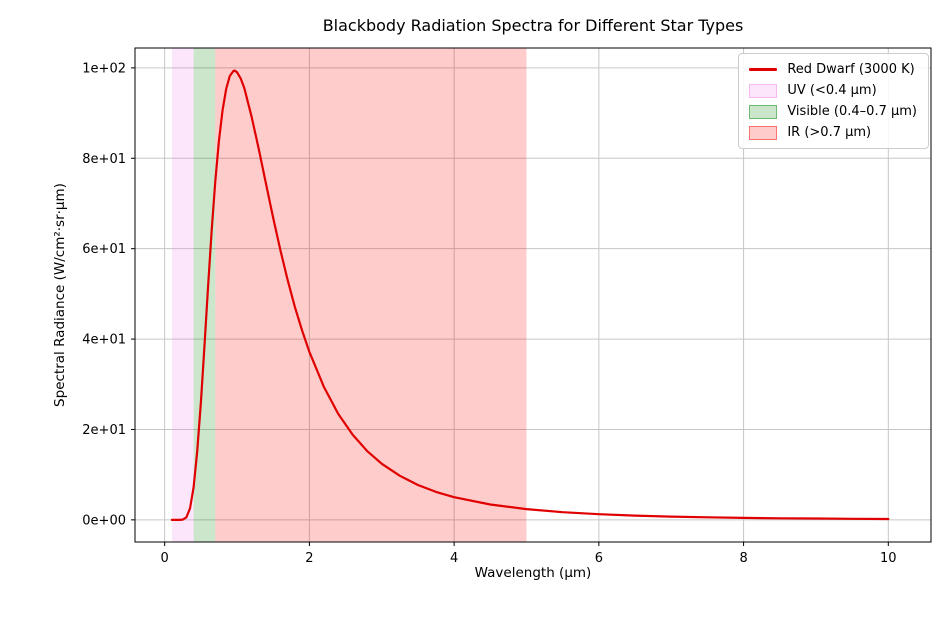 The height and width of the screenshot is (617, 952). Describe the element at coordinates (743, 558) in the screenshot. I see `x-tick-label: 8` at that location.